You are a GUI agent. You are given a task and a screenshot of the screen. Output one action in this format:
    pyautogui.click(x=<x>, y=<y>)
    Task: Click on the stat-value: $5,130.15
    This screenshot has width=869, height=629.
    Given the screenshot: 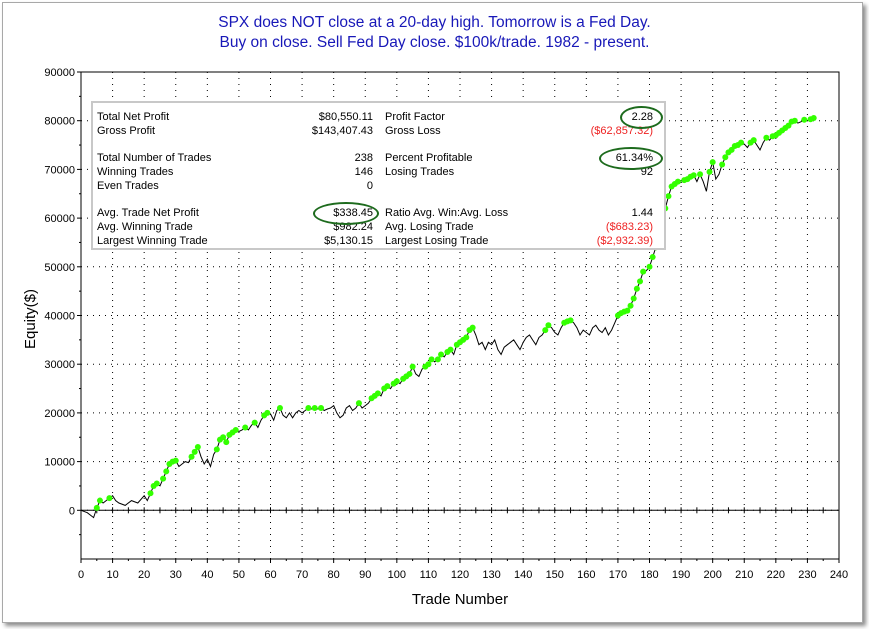 What is the action you would take?
    pyautogui.click(x=348, y=241)
    